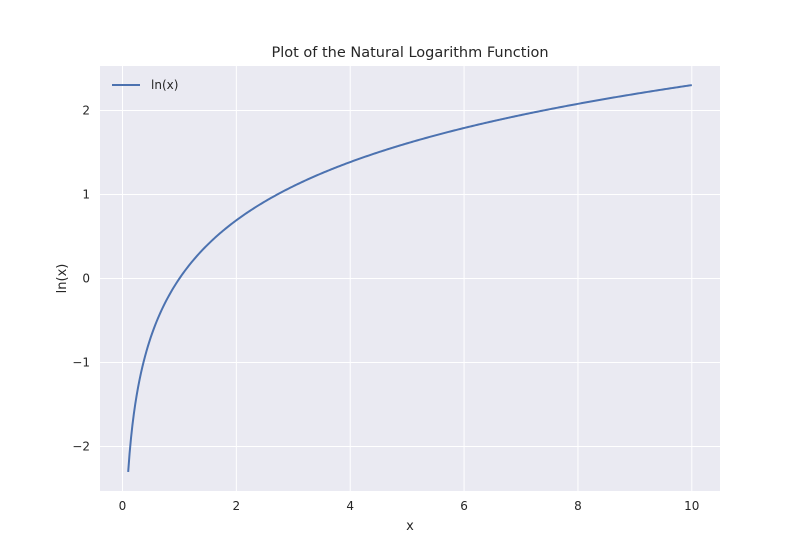 The image size is (800, 550). I want to click on legend: ln(x), so click(145, 85).